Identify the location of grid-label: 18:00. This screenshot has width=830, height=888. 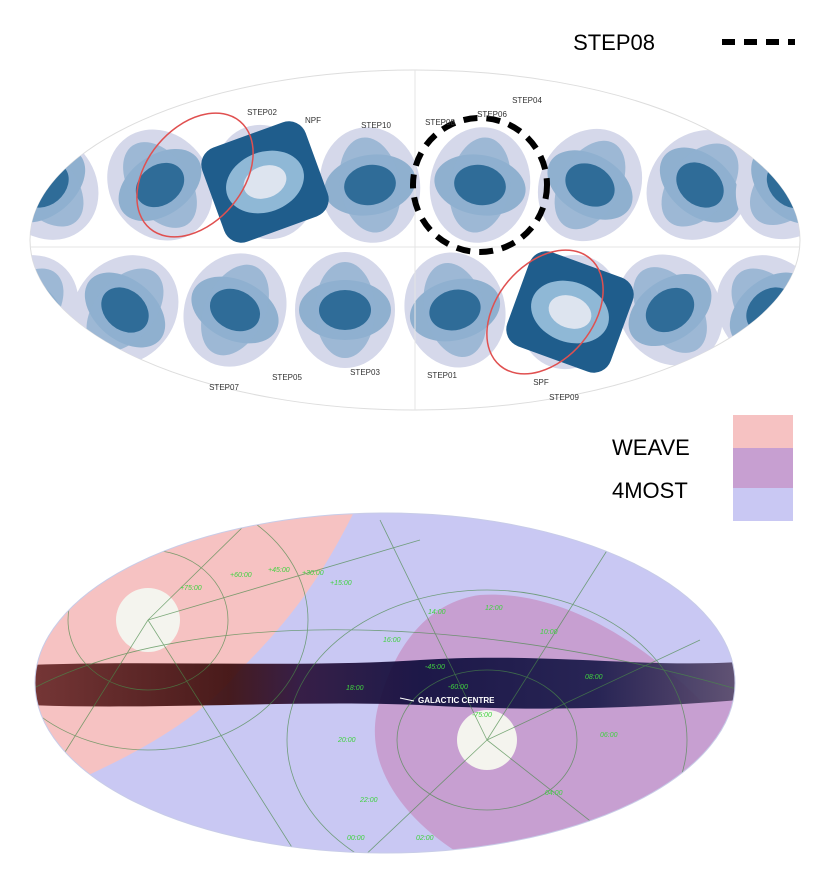
(355, 688).